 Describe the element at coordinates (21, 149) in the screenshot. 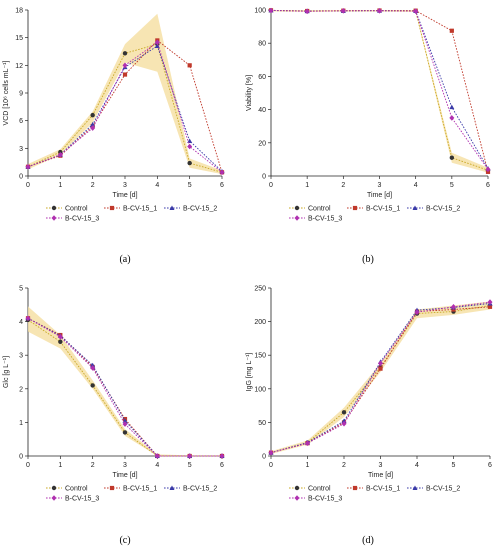

I see `y-tick-label: 3` at that location.